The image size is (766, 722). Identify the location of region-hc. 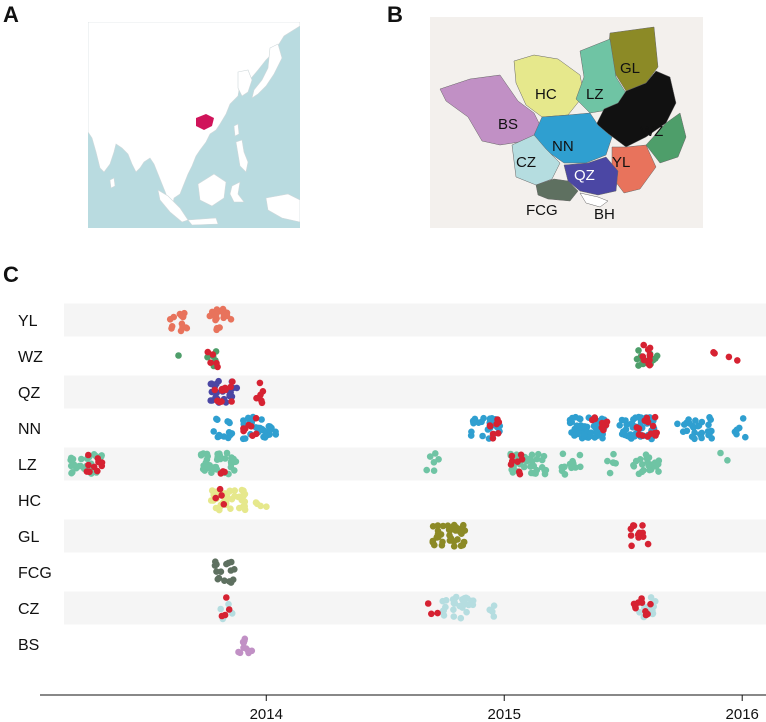
(549, 86).